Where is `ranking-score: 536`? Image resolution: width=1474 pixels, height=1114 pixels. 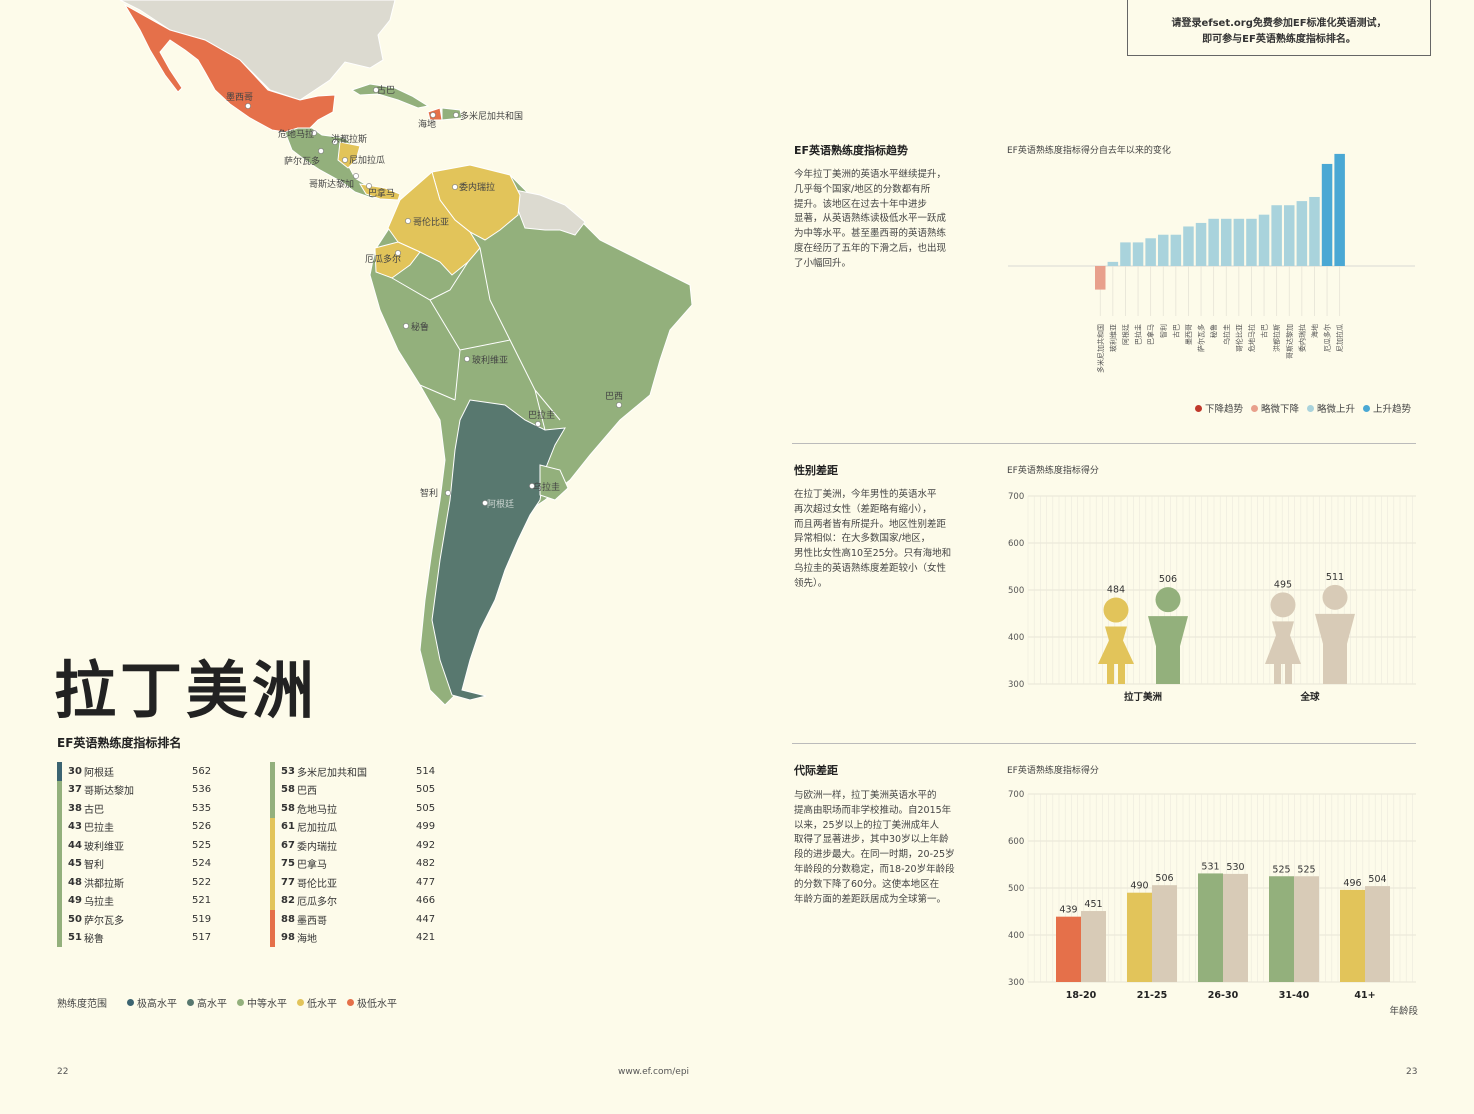
ranking-score: 536 is located at coordinates (202, 790).